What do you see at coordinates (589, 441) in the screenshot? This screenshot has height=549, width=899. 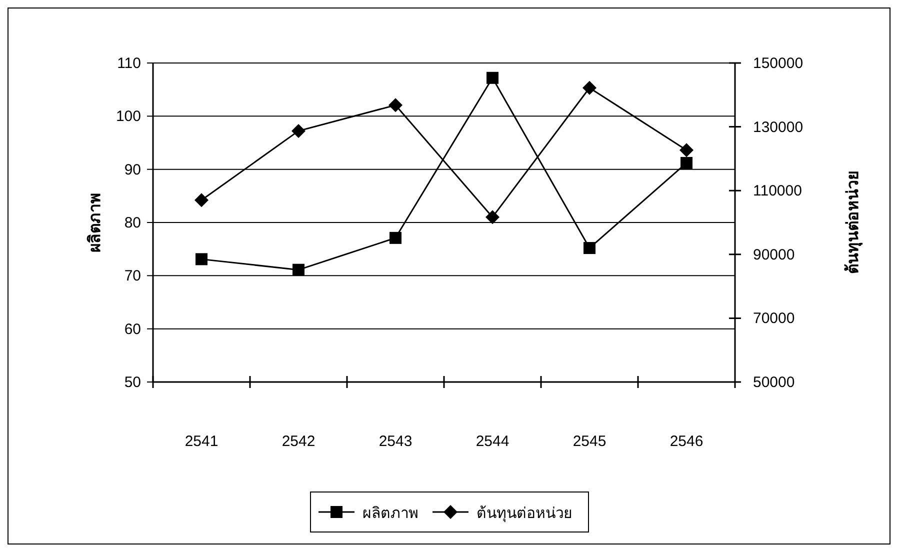 I see `x-tick-label: 2545` at bounding box center [589, 441].